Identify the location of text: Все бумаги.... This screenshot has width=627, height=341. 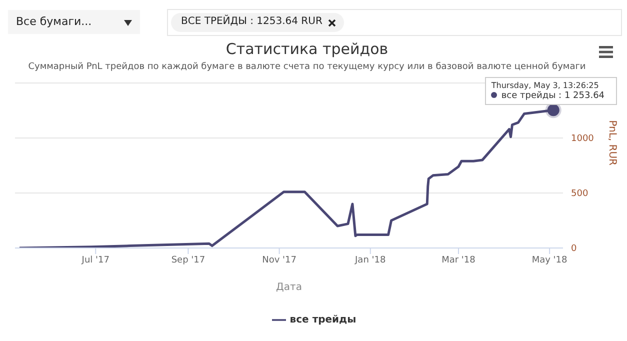
(74, 22).